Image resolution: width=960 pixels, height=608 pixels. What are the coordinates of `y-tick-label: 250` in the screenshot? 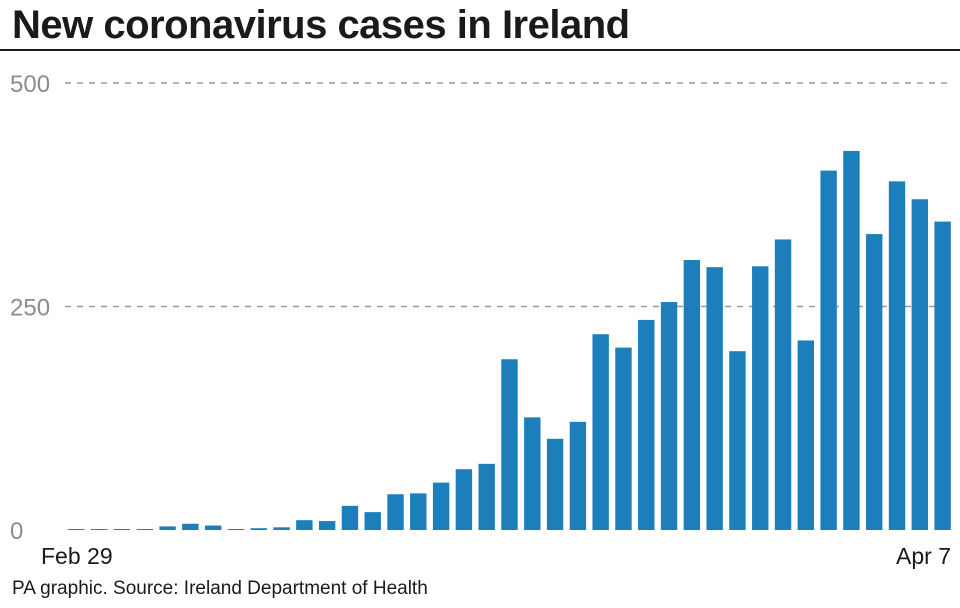 It's located at (30, 308).